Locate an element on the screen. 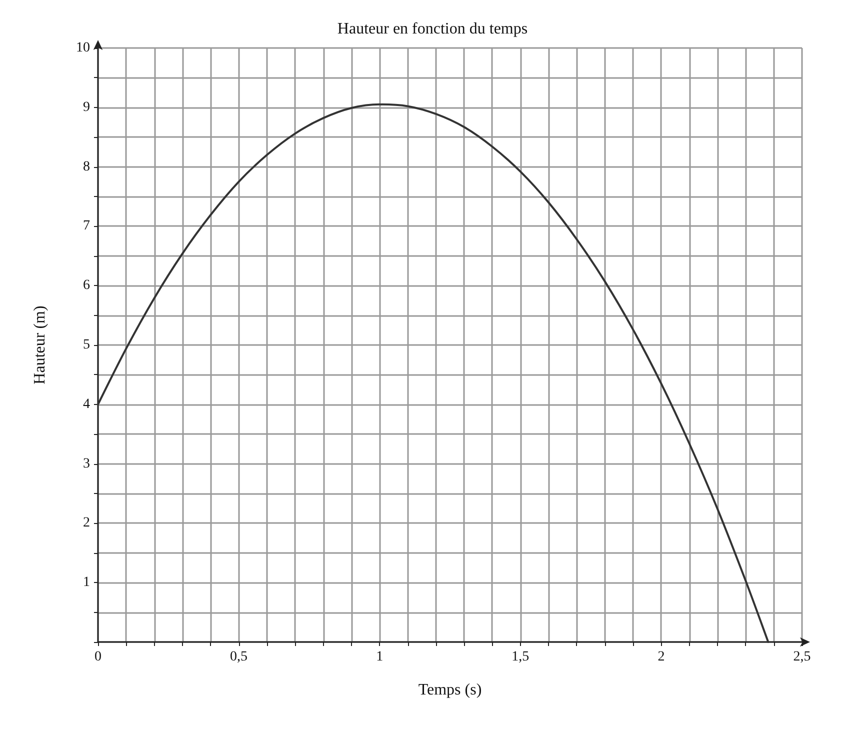 The height and width of the screenshot is (736, 865). y-tick-label: 1 is located at coordinates (86, 582).